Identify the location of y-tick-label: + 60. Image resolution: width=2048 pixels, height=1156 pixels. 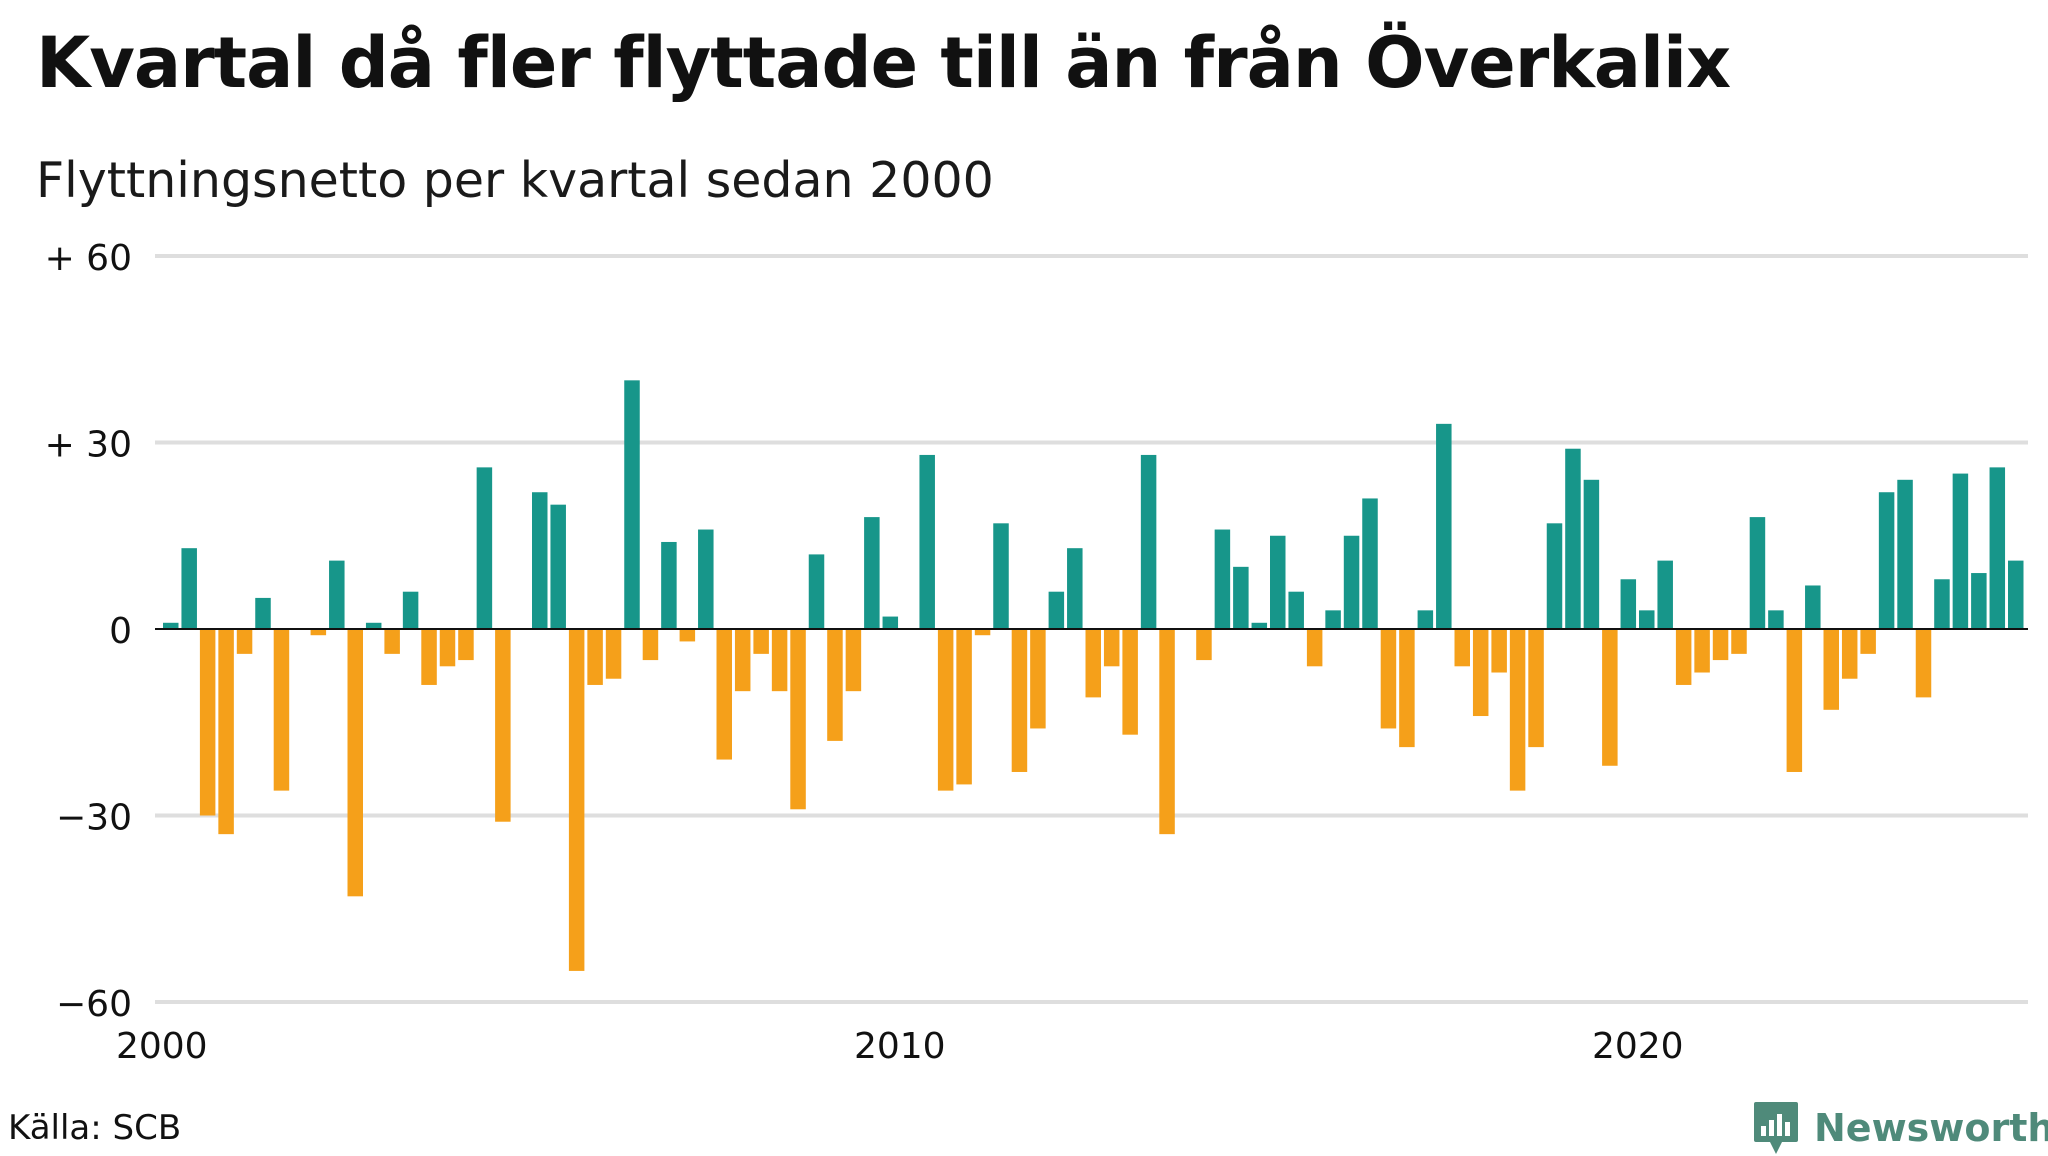
(88, 258).